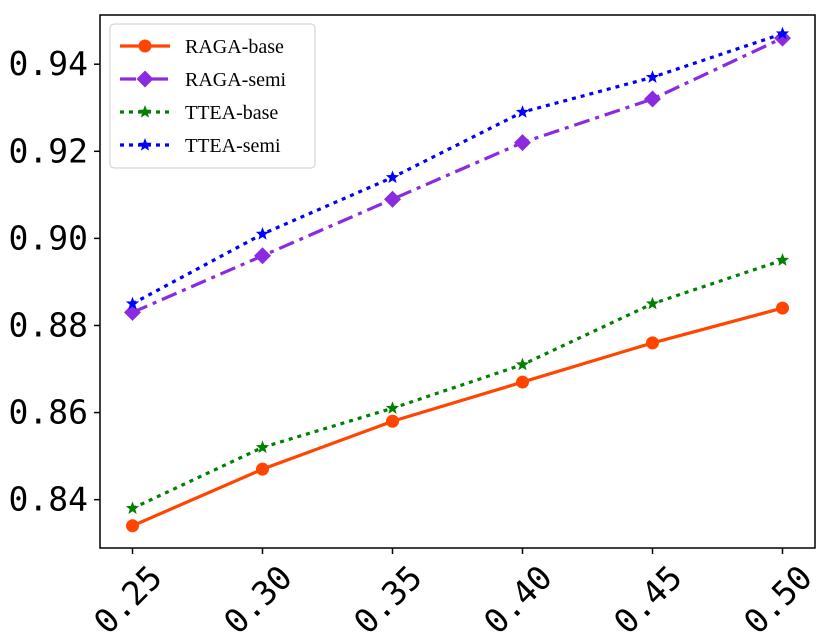 Image resolution: width=831 pixels, height=643 pixels. What do you see at coordinates (233, 146) in the screenshot?
I see `legend-label-ttea-semi: TTEA-semi` at bounding box center [233, 146].